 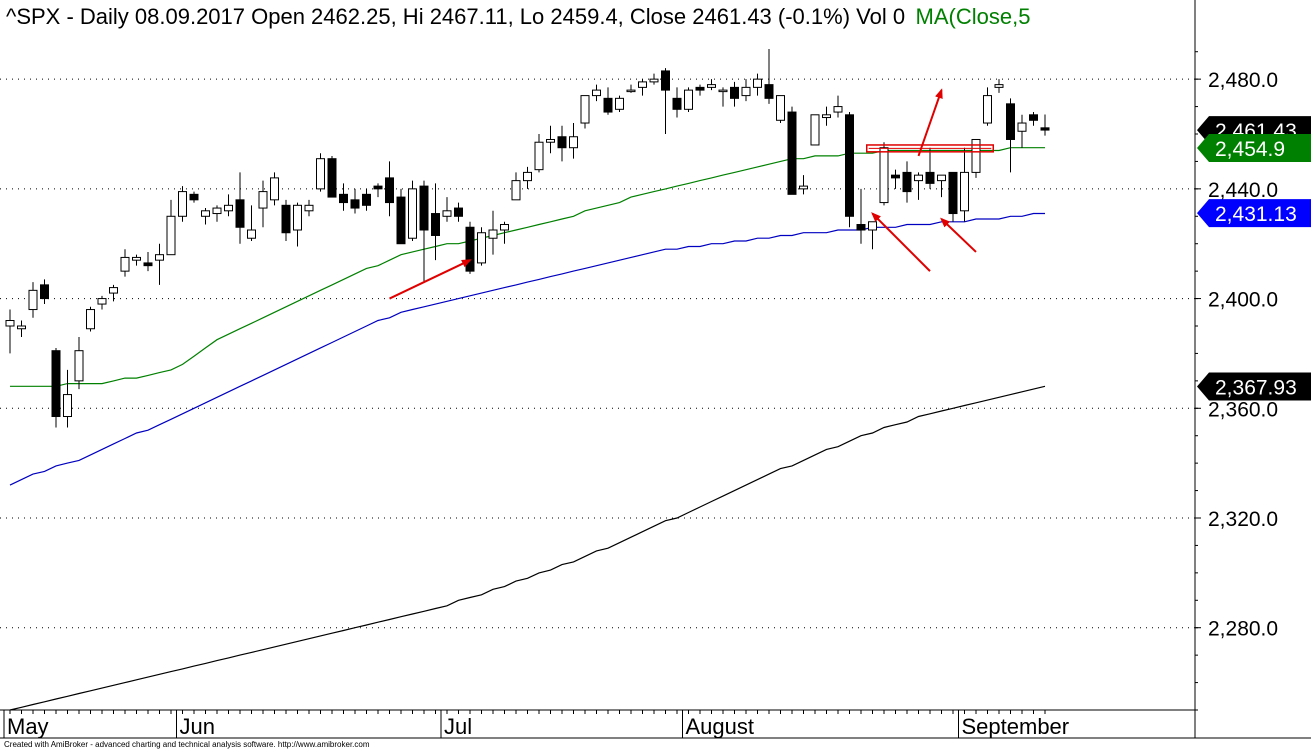 I want to click on value-badge-1: 2,454.9, so click(x=1254, y=147).